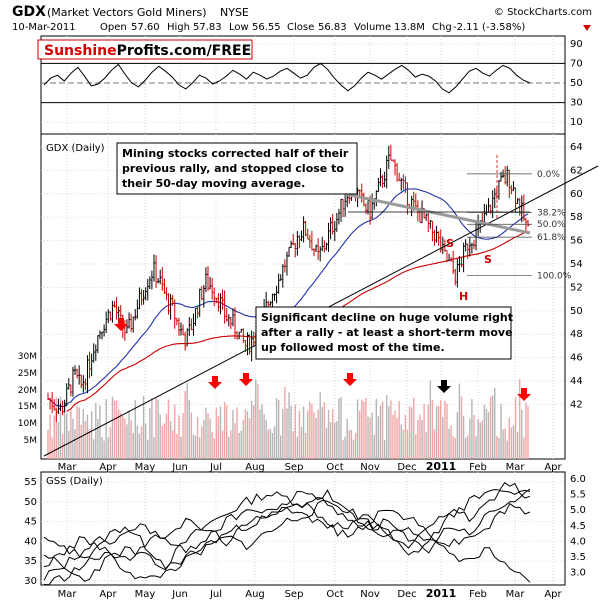 This screenshot has width=602, height=602. Describe the element at coordinates (294, 594) in the screenshot. I see `x-tick-label: Sep` at that location.